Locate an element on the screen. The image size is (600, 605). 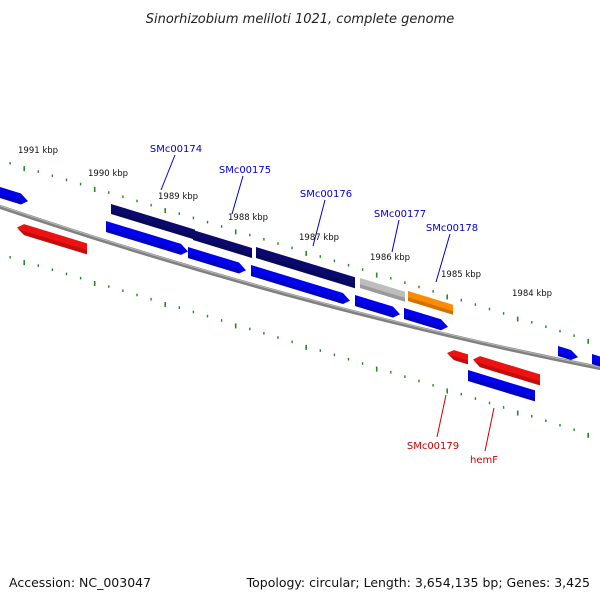
reverse-feature-left is located at coordinates (52, 239).